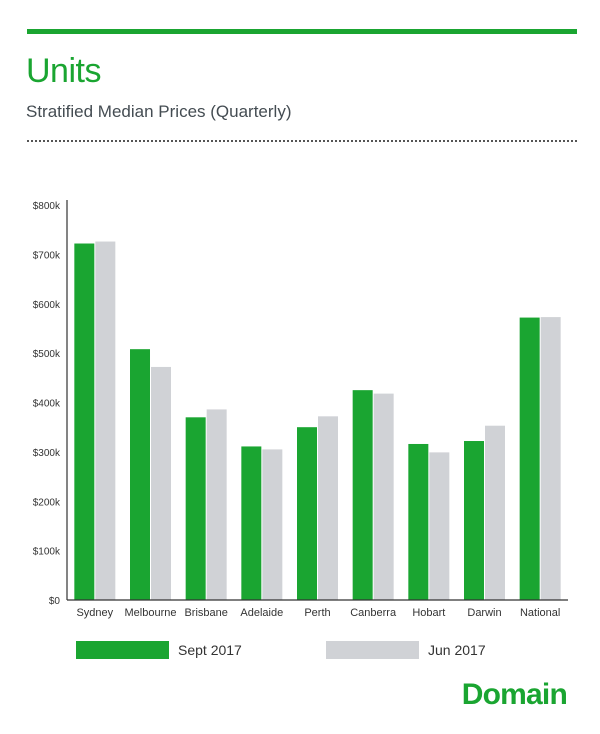  Describe the element at coordinates (47, 502) in the screenshot. I see `y-tick-label: $200k` at that location.